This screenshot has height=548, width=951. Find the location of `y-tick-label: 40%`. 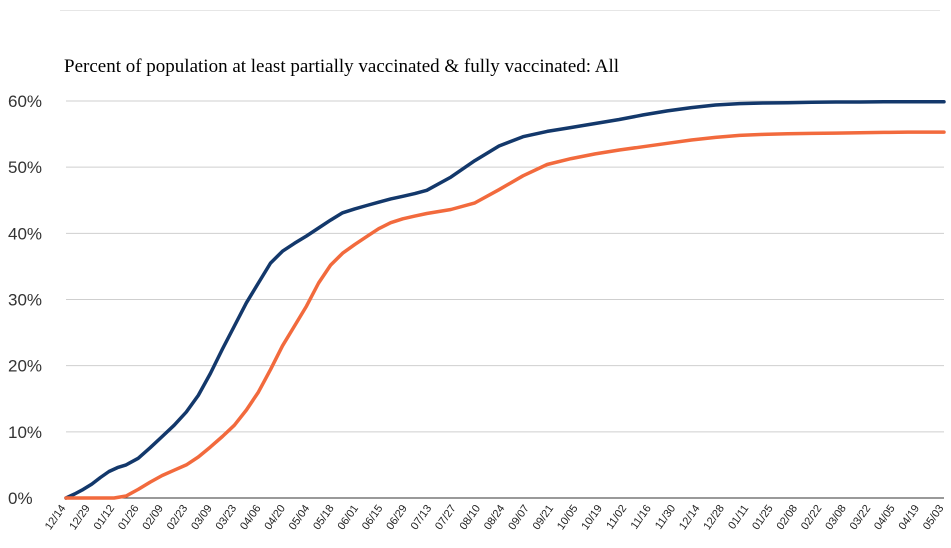

y-tick-label: 40% is located at coordinates (25, 233).